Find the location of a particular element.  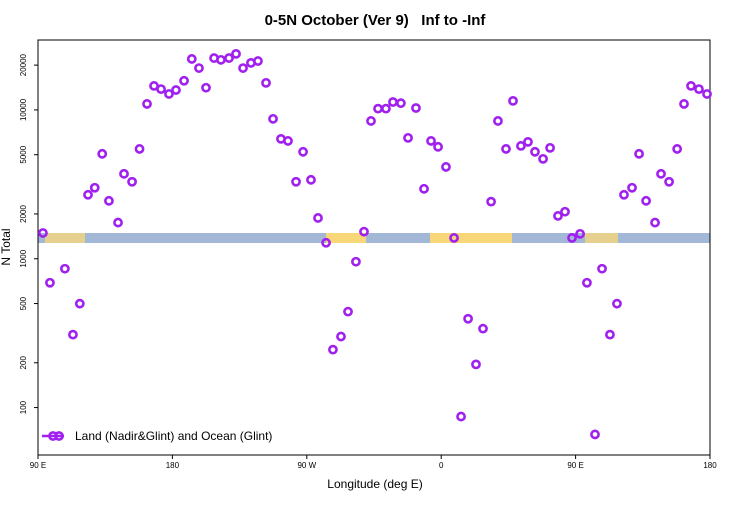

x-tick-label: 90 W is located at coordinates (306, 465).